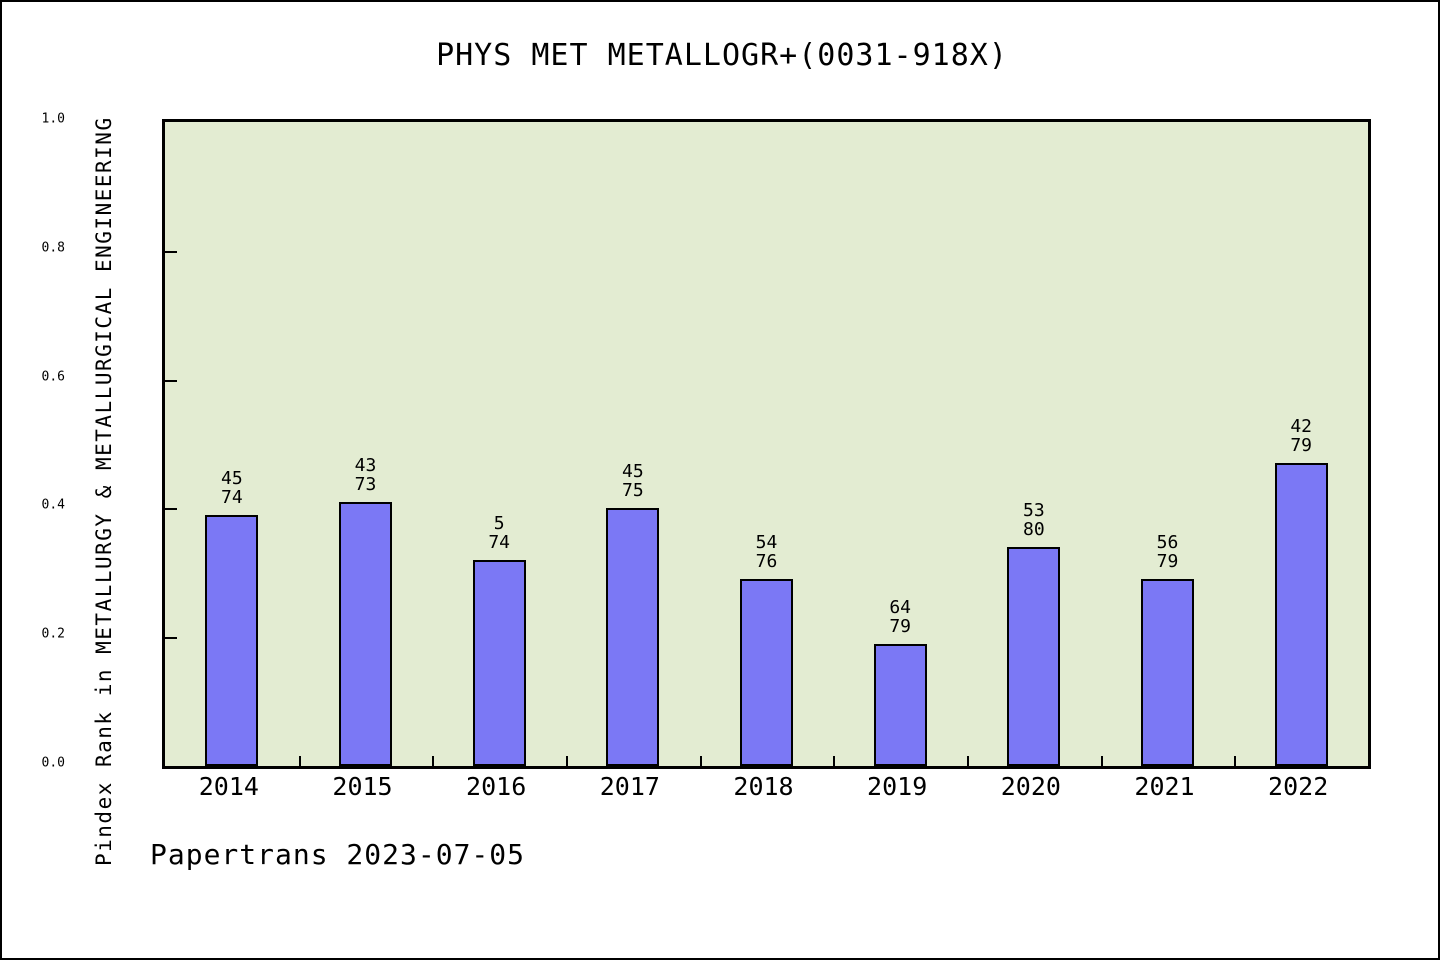  I want to click on x-tick-label-2015: 2015, so click(362, 786).